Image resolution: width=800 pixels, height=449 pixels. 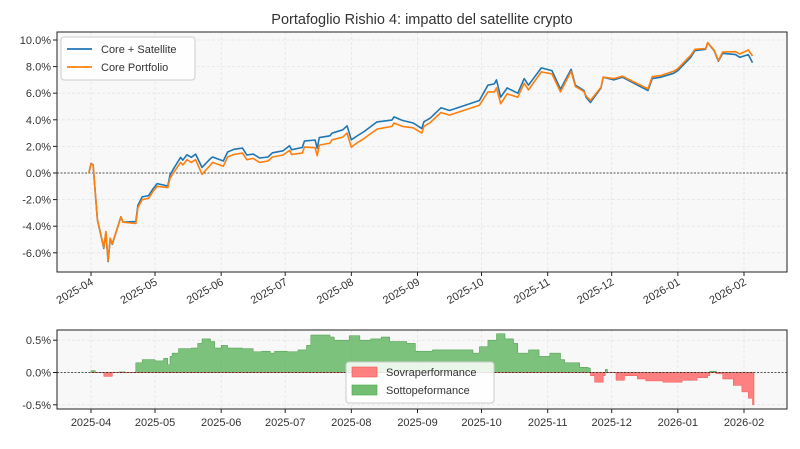 I want to click on top-y-tick-label: 0.0%, so click(x=38, y=174).